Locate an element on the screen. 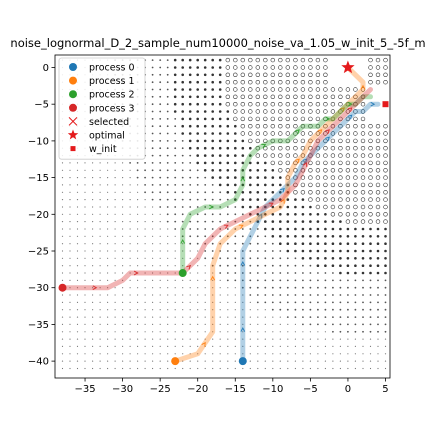 This screenshot has width=432, height=432. y-tick-label: −5 is located at coordinates (41, 105).